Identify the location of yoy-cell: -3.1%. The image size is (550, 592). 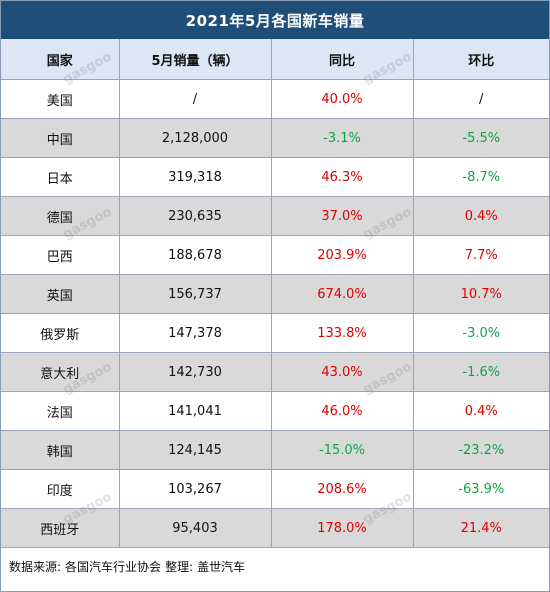
(342, 138).